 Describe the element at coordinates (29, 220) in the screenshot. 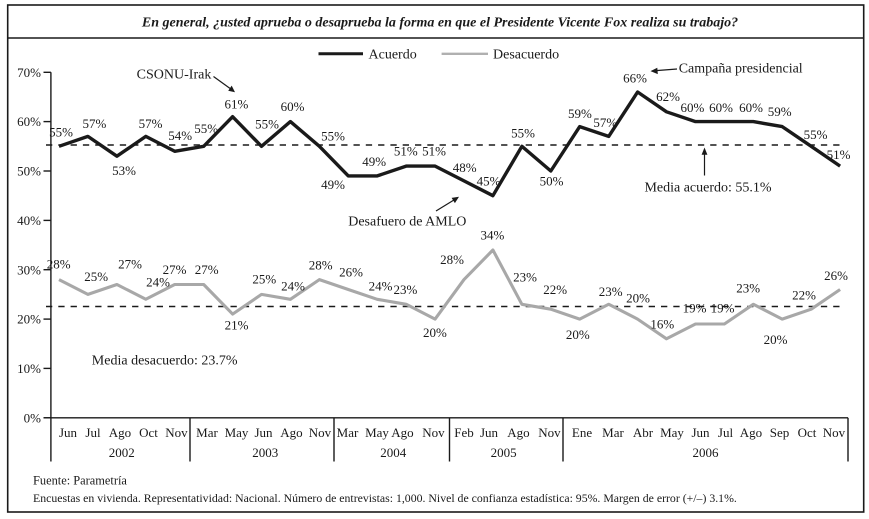

I see `svg-text: 40%` at that location.